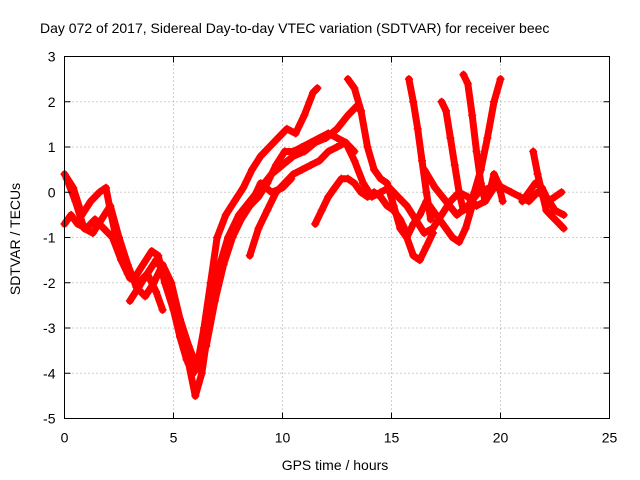  I want to click on y-tick-label: -3, so click(49, 328).